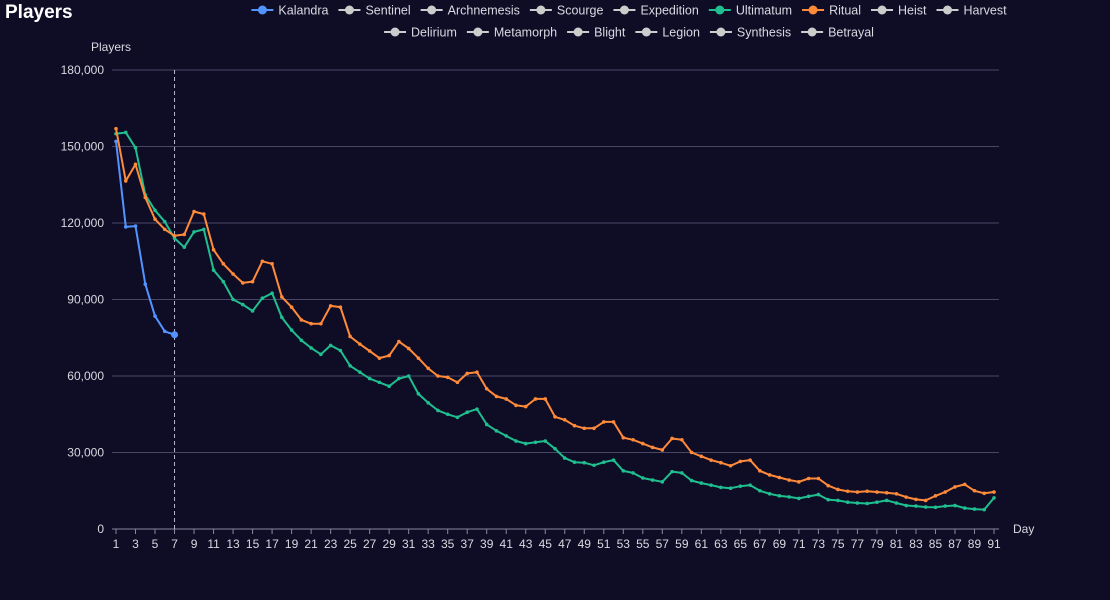  What do you see at coordinates (272, 544) in the screenshot?
I see `x-tick-label: 17` at bounding box center [272, 544].